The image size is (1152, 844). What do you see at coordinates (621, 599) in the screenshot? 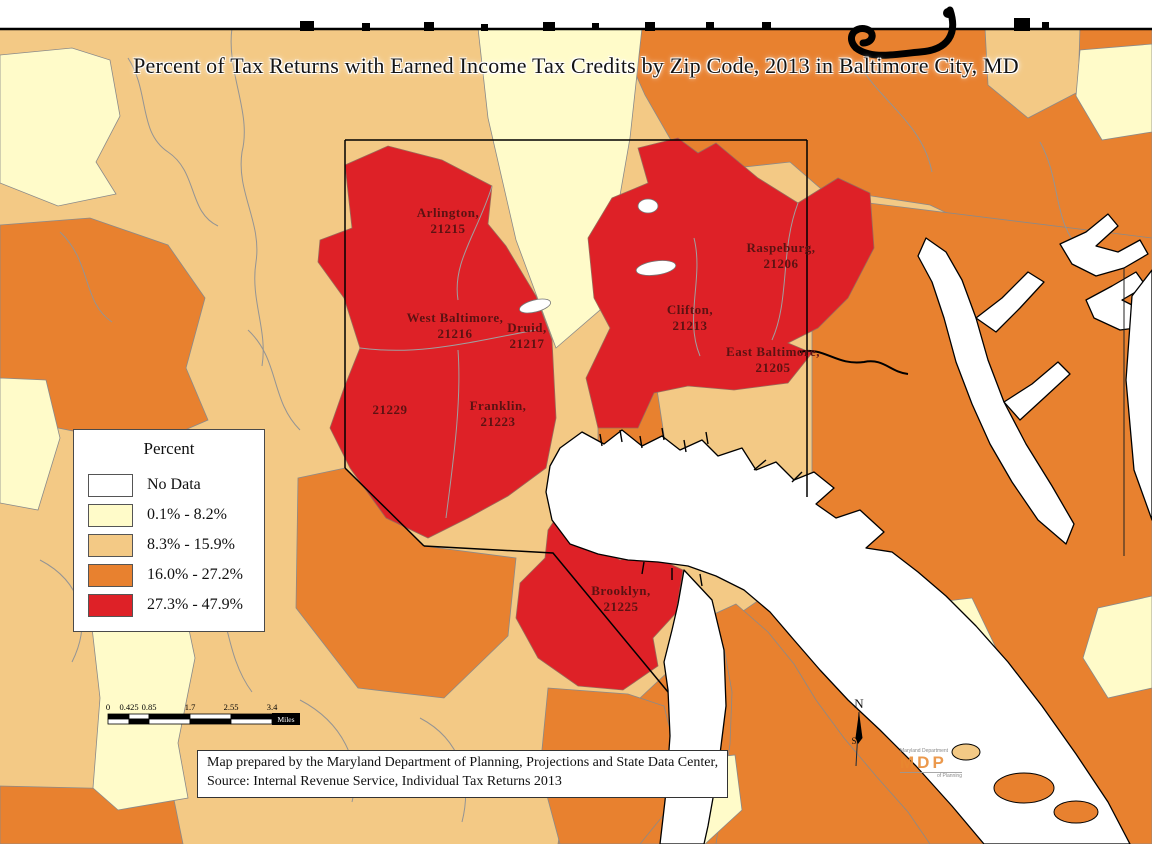
I see `zip-label-21225: Brooklyn, 21225` at bounding box center [621, 599].